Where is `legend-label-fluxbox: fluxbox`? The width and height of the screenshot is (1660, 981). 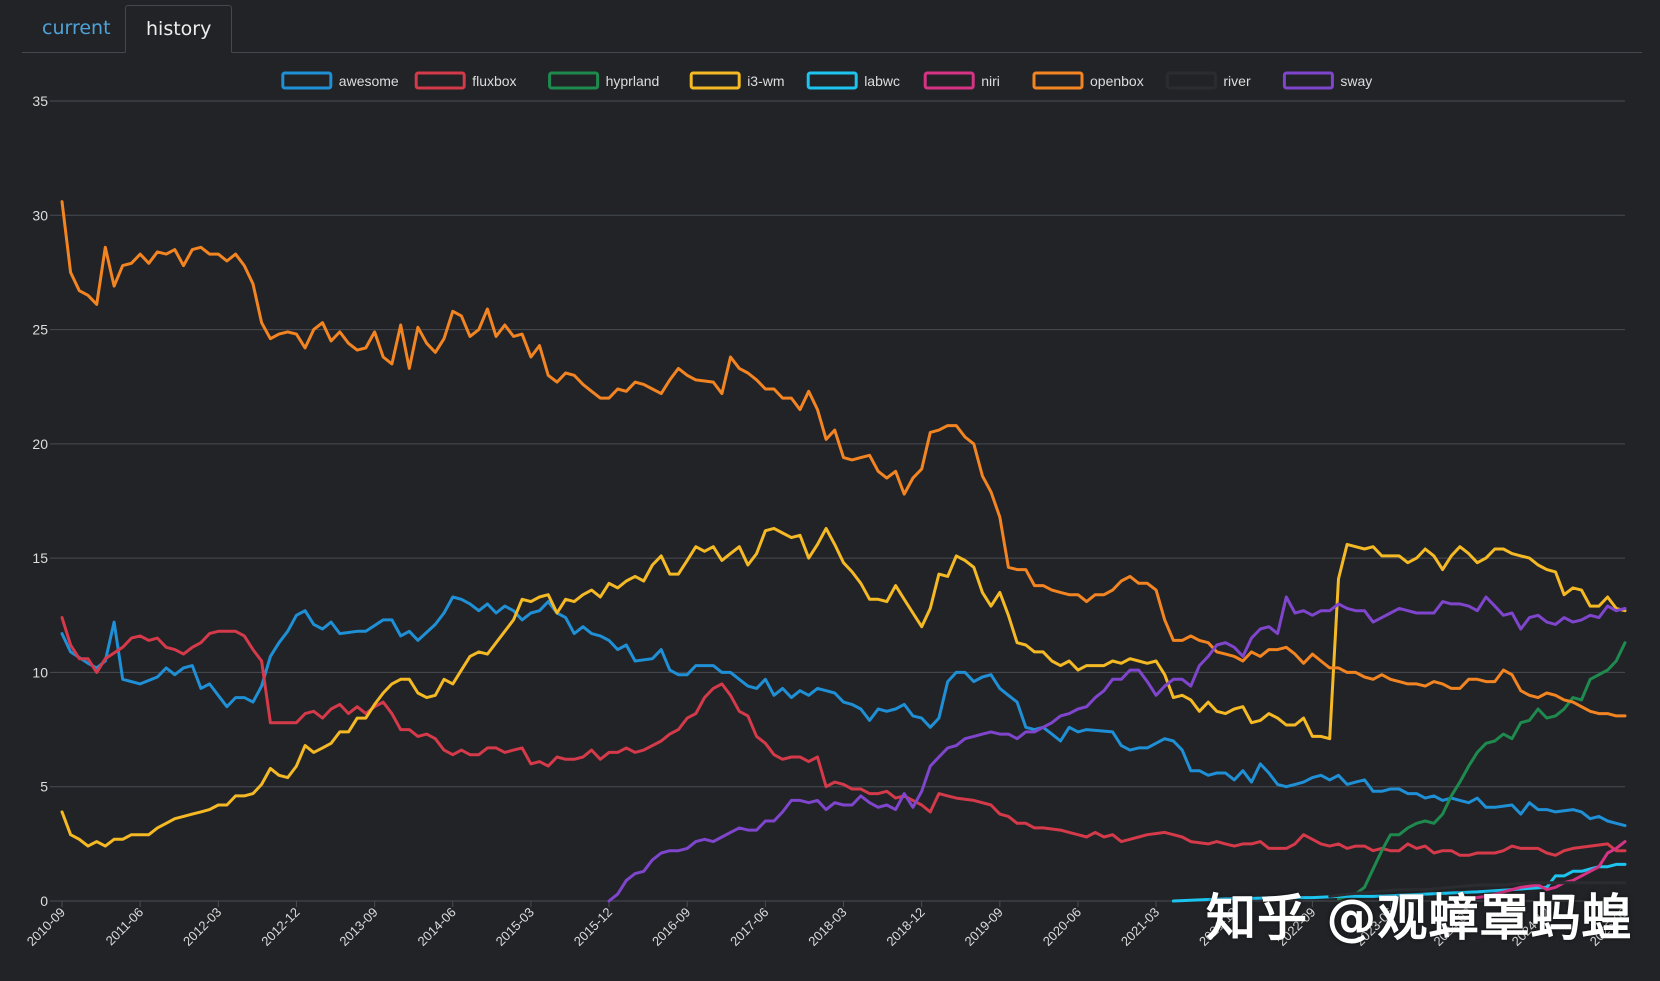 legend-label-fluxbox: fluxbox is located at coordinates (494, 81).